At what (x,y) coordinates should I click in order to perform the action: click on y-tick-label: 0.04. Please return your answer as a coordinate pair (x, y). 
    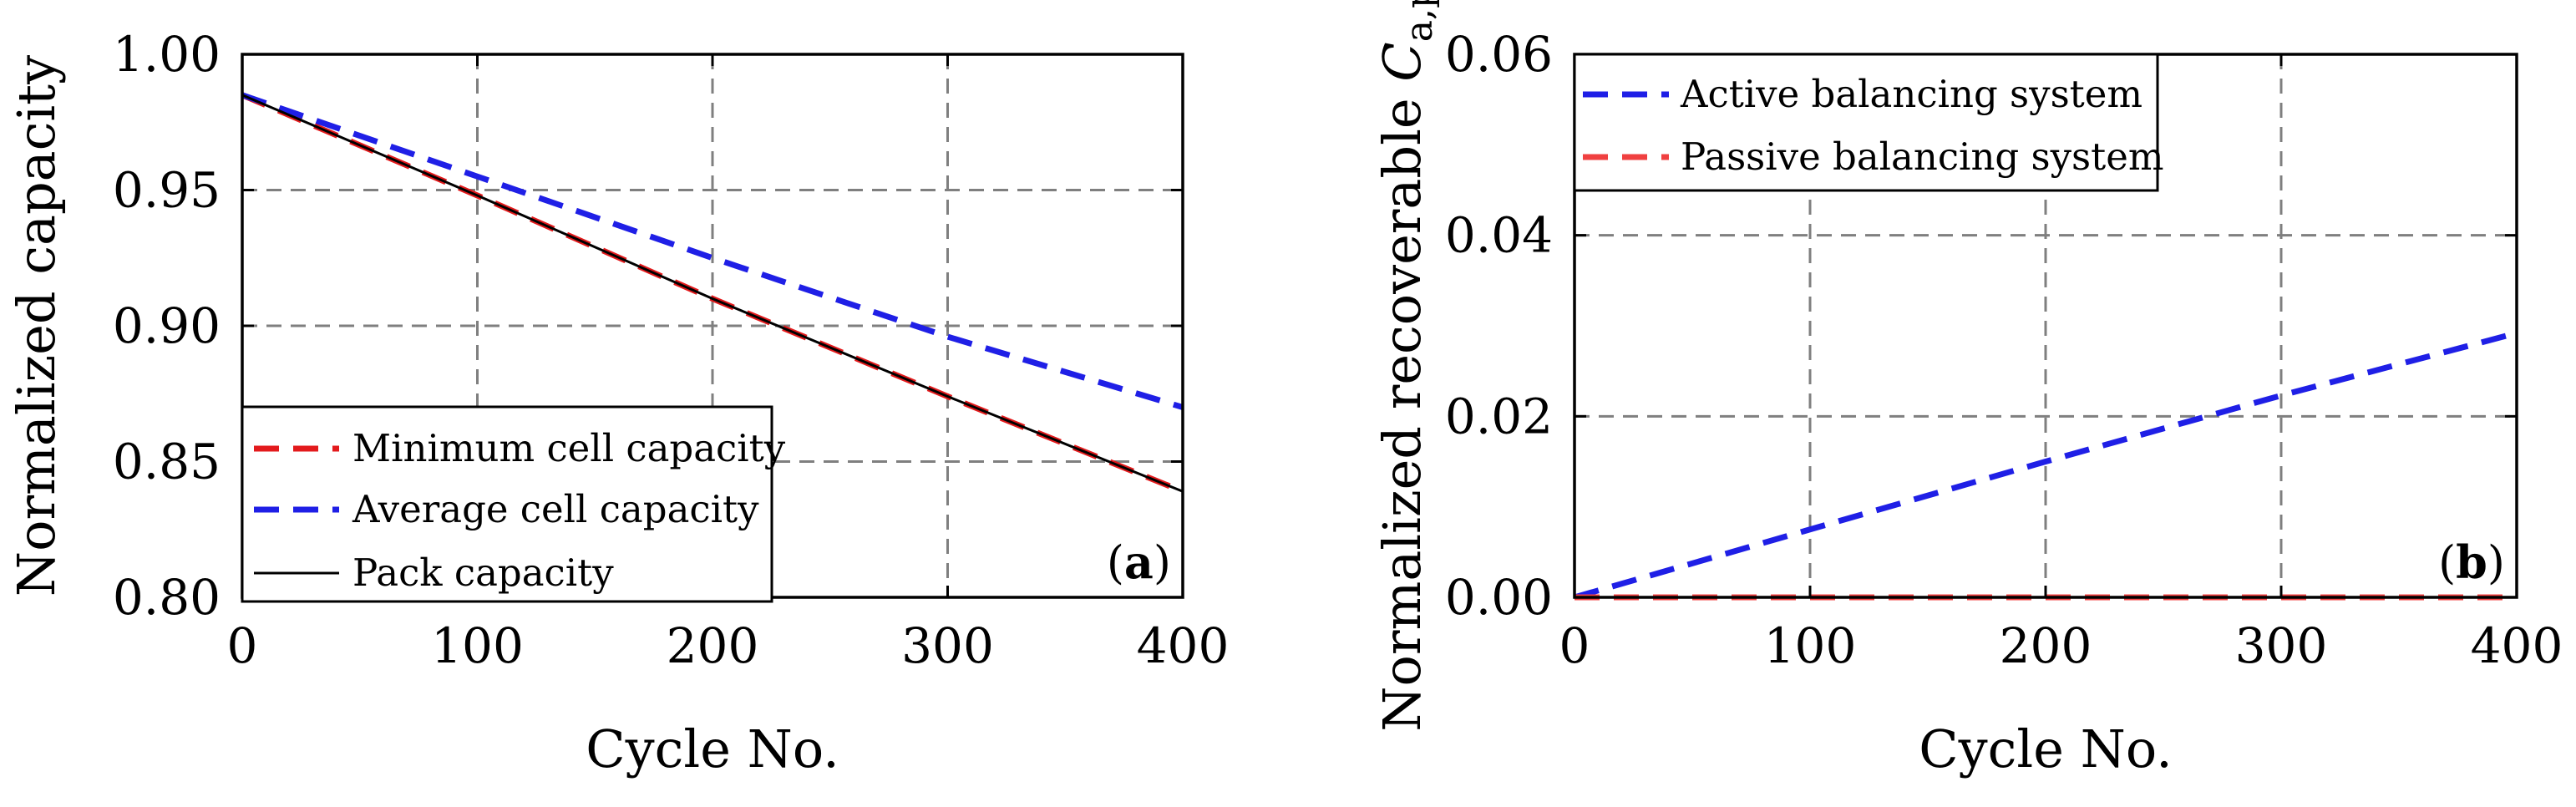
    Looking at the image, I should click on (1499, 236).